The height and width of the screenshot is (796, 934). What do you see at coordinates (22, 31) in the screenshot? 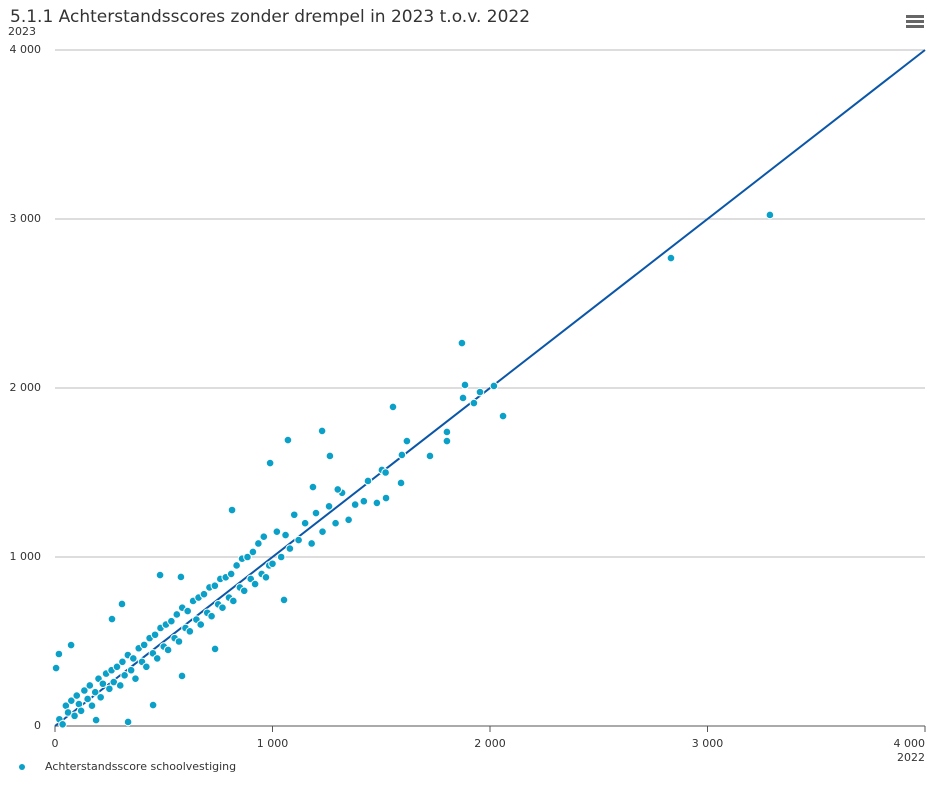
I see `y-axis-title: 2023` at bounding box center [22, 31].